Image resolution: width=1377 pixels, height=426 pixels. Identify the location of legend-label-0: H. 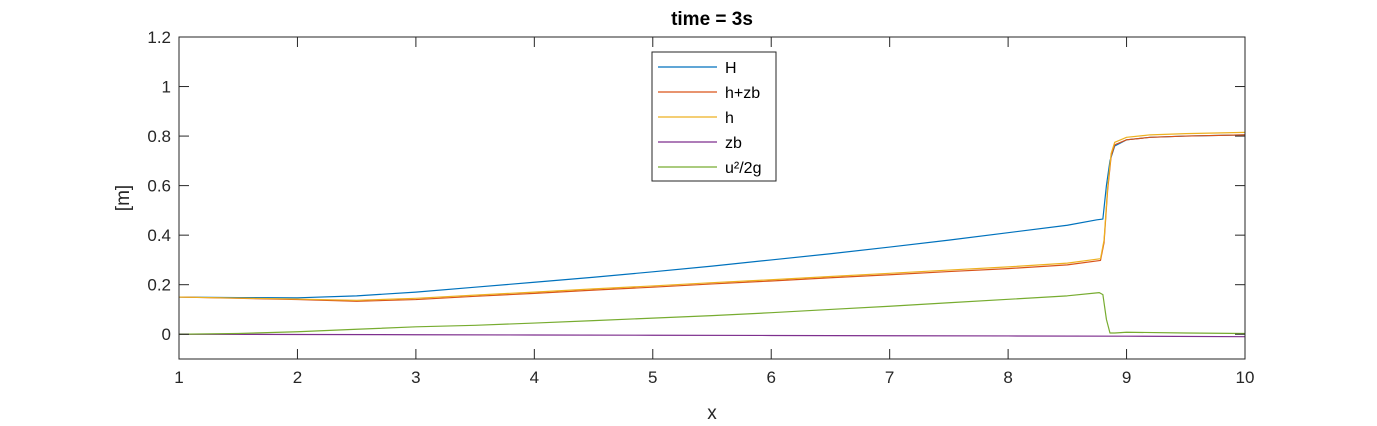
(731, 68).